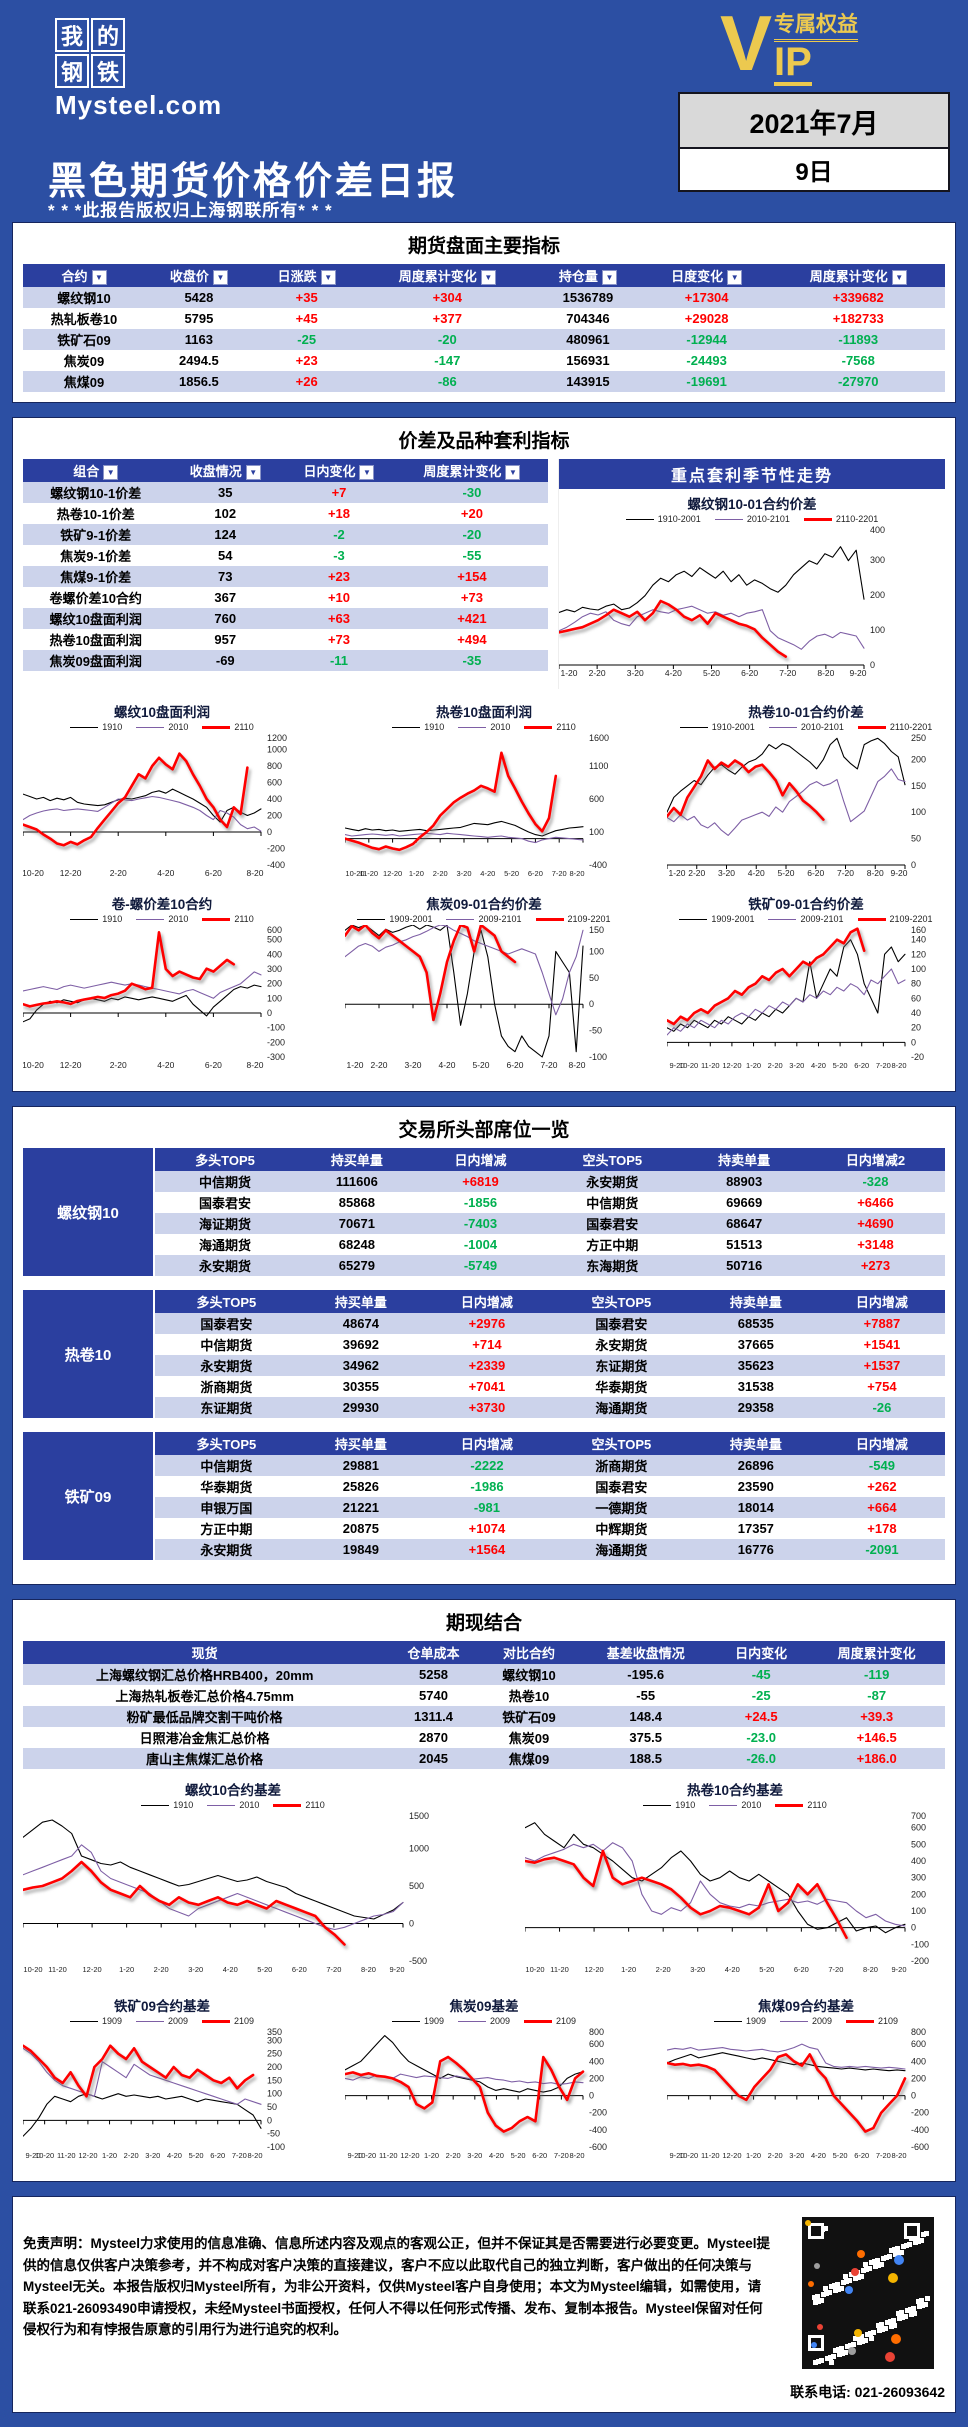 Image resolution: width=968 pixels, height=2427 pixels. Describe the element at coordinates (419, 1816) in the screenshot. I see `y-axis-tick-label: 1500` at that location.